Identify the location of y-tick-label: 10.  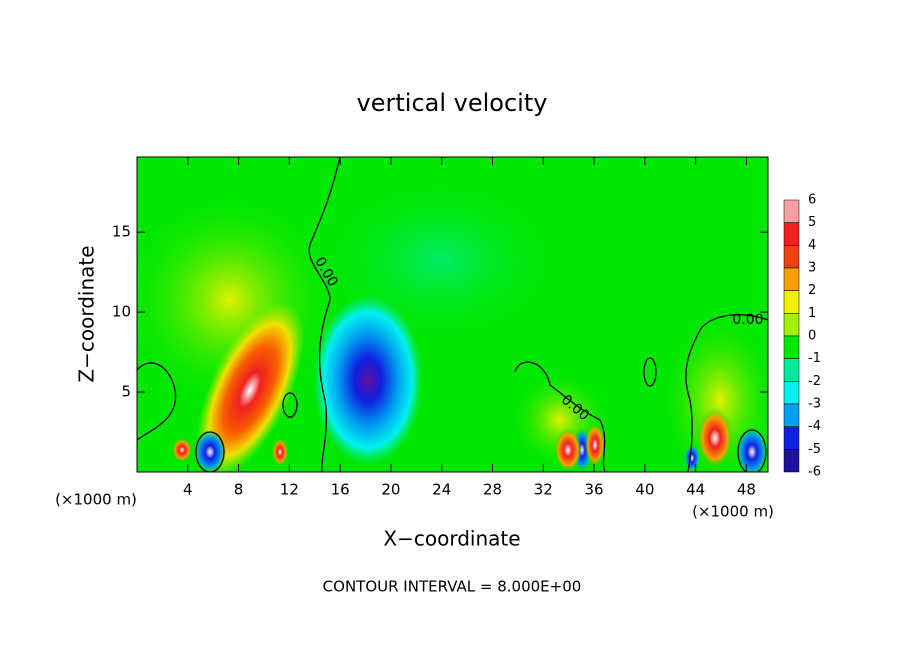
(121, 312).